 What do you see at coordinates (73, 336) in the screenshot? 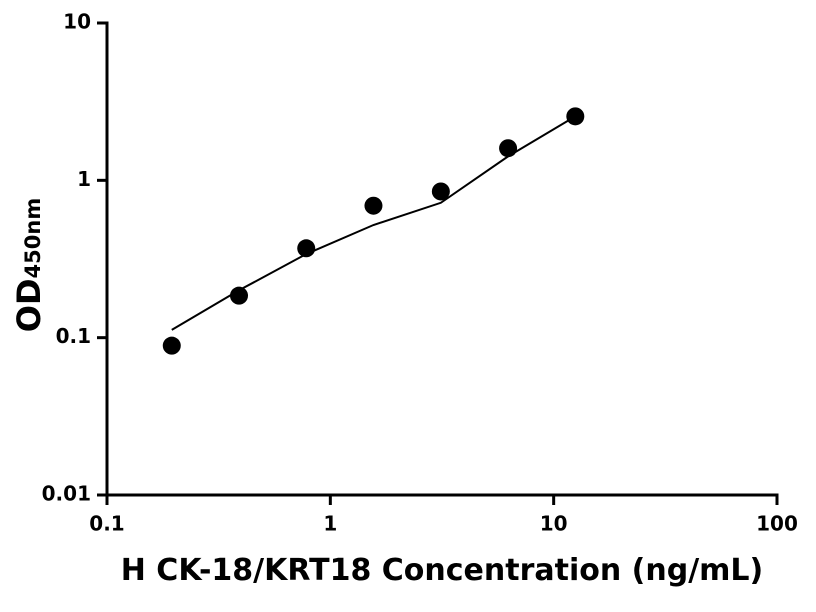
I see `y-tick-label: 0.1` at bounding box center [73, 336].